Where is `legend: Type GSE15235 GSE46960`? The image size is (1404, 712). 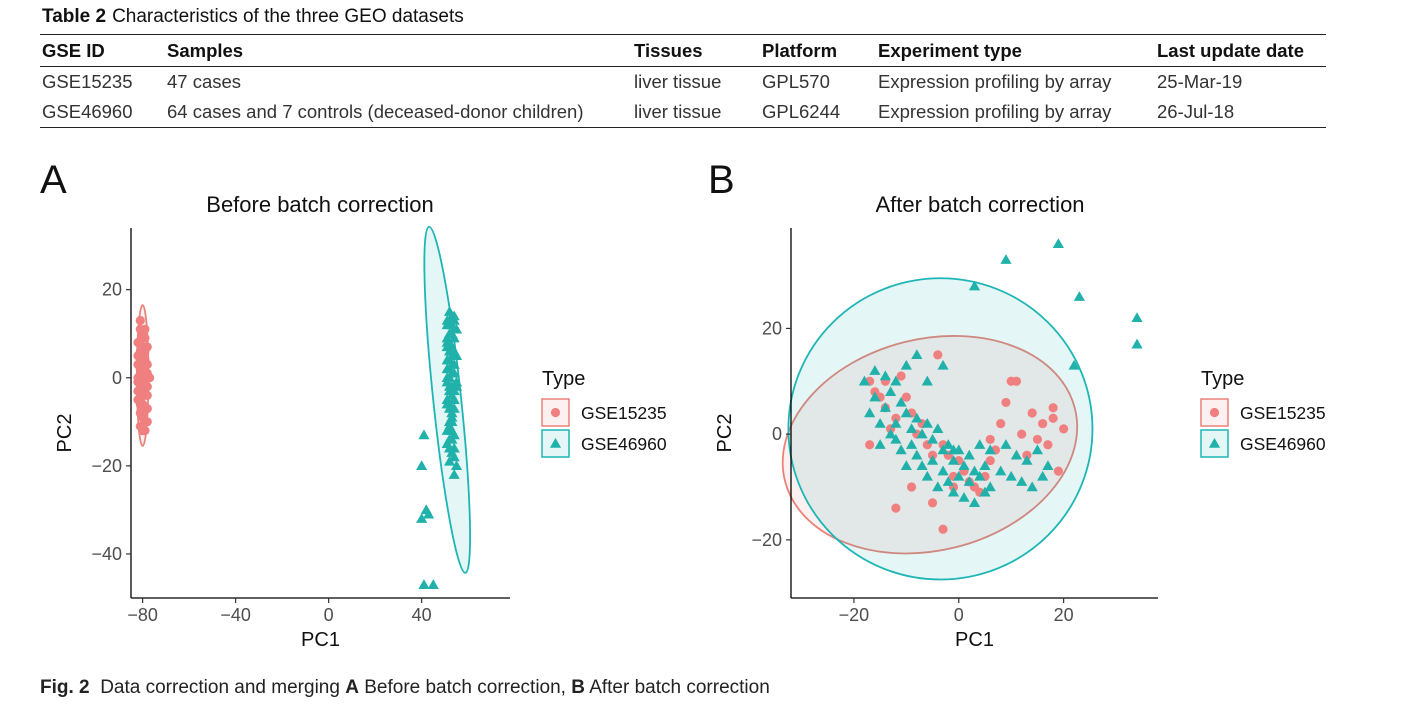 legend: Type GSE15235 GSE46960 is located at coordinates (1263, 413).